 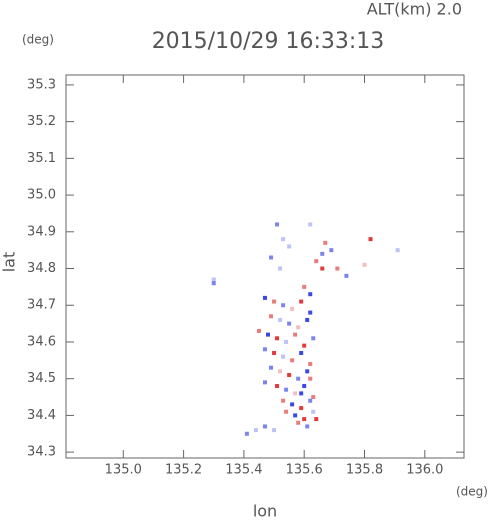 What do you see at coordinates (41, 305) in the screenshot?
I see `y-tick-label: 34.7` at bounding box center [41, 305].